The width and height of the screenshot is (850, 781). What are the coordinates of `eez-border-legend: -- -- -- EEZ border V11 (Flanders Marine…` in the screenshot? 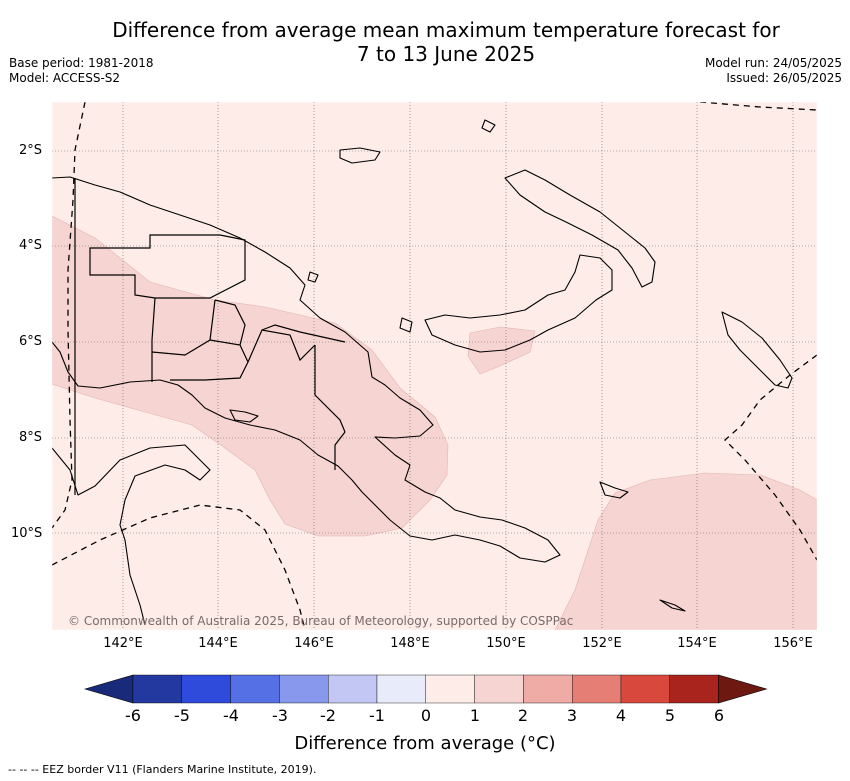 It's located at (162, 769).